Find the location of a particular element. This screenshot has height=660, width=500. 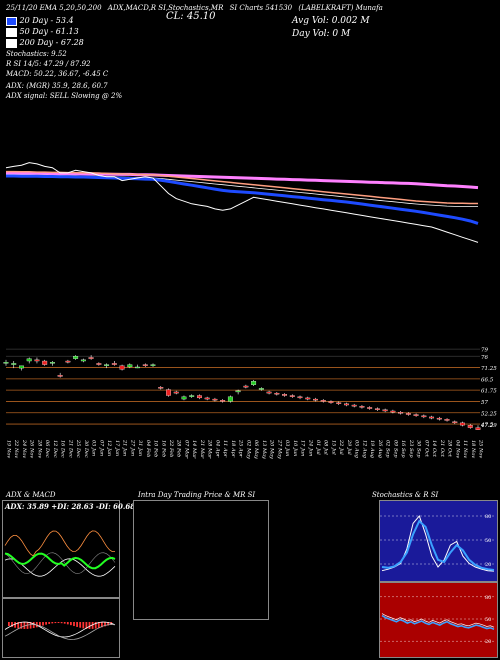

x-tick-label: 06 Dec is located at coordinates (47, 449).